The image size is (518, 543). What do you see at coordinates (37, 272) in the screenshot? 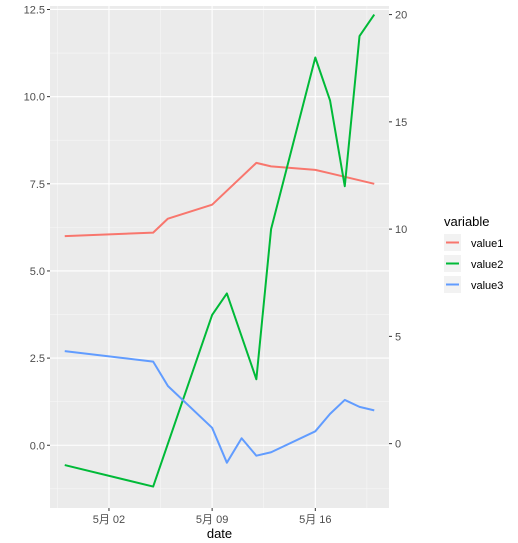
I see `y-left-tick-label: 5.0` at bounding box center [37, 272].